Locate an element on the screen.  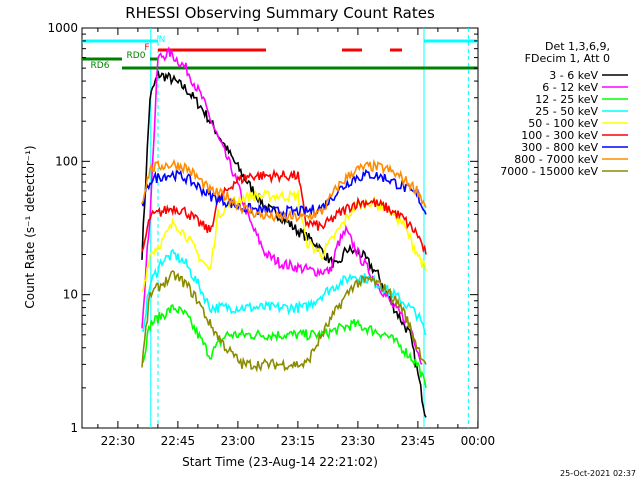
x-tick-label: 22:45 is located at coordinates (178, 441).